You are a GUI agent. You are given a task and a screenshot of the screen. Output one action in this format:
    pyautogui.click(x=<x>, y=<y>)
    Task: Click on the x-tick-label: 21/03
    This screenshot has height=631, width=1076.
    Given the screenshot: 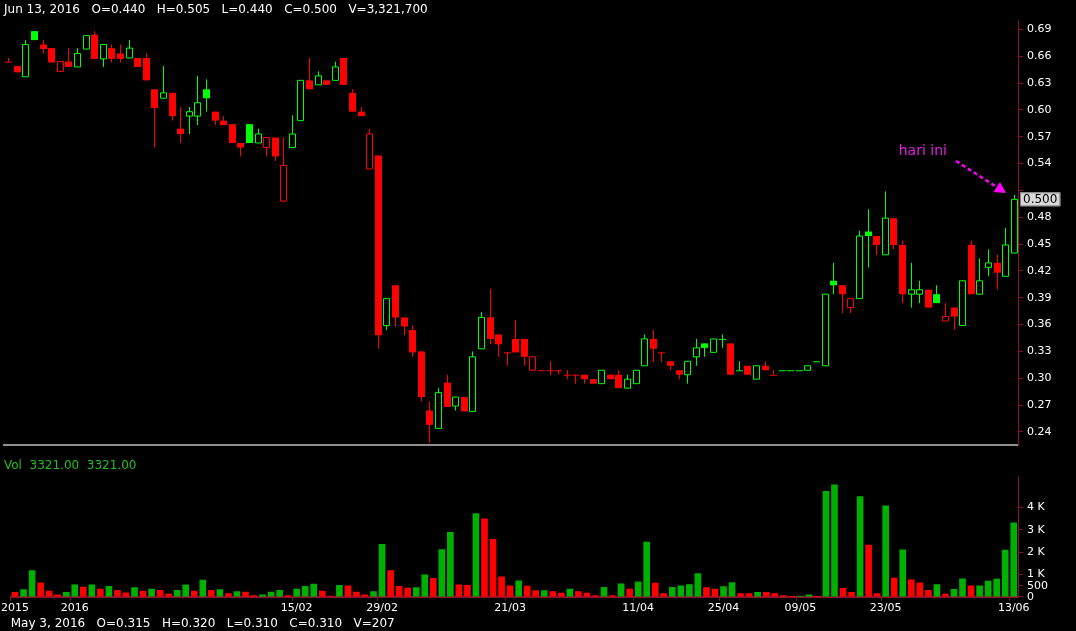 What is the action you would take?
    pyautogui.click(x=510, y=608)
    